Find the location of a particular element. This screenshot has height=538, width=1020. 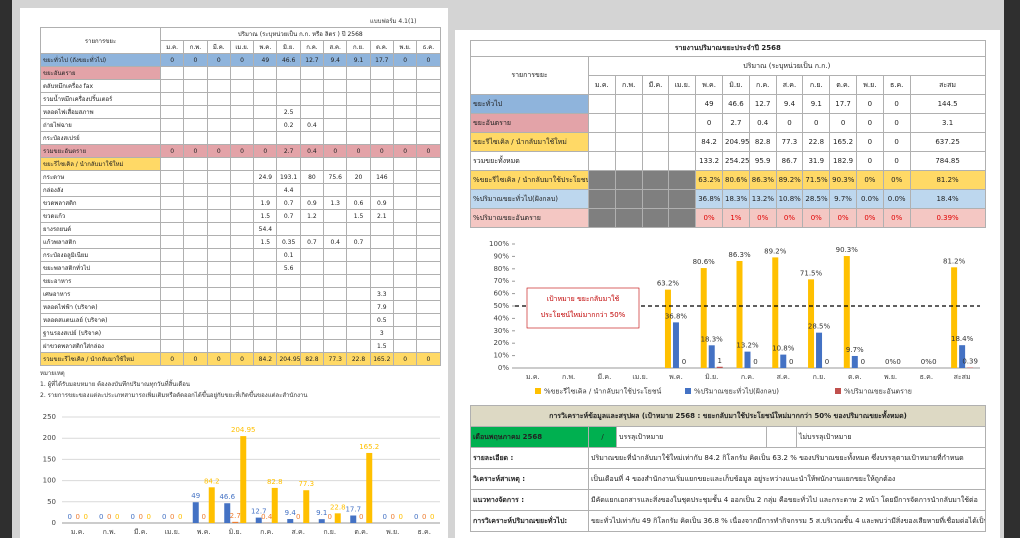

x-tick-label: สะสม is located at coordinates (962, 377).